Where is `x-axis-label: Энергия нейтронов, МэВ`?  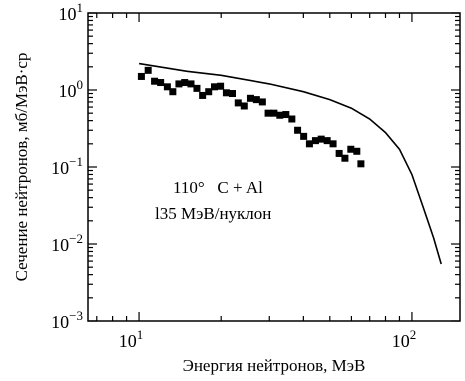 x-axis-label: Энергия нейтронов, МэВ is located at coordinates (274, 365).